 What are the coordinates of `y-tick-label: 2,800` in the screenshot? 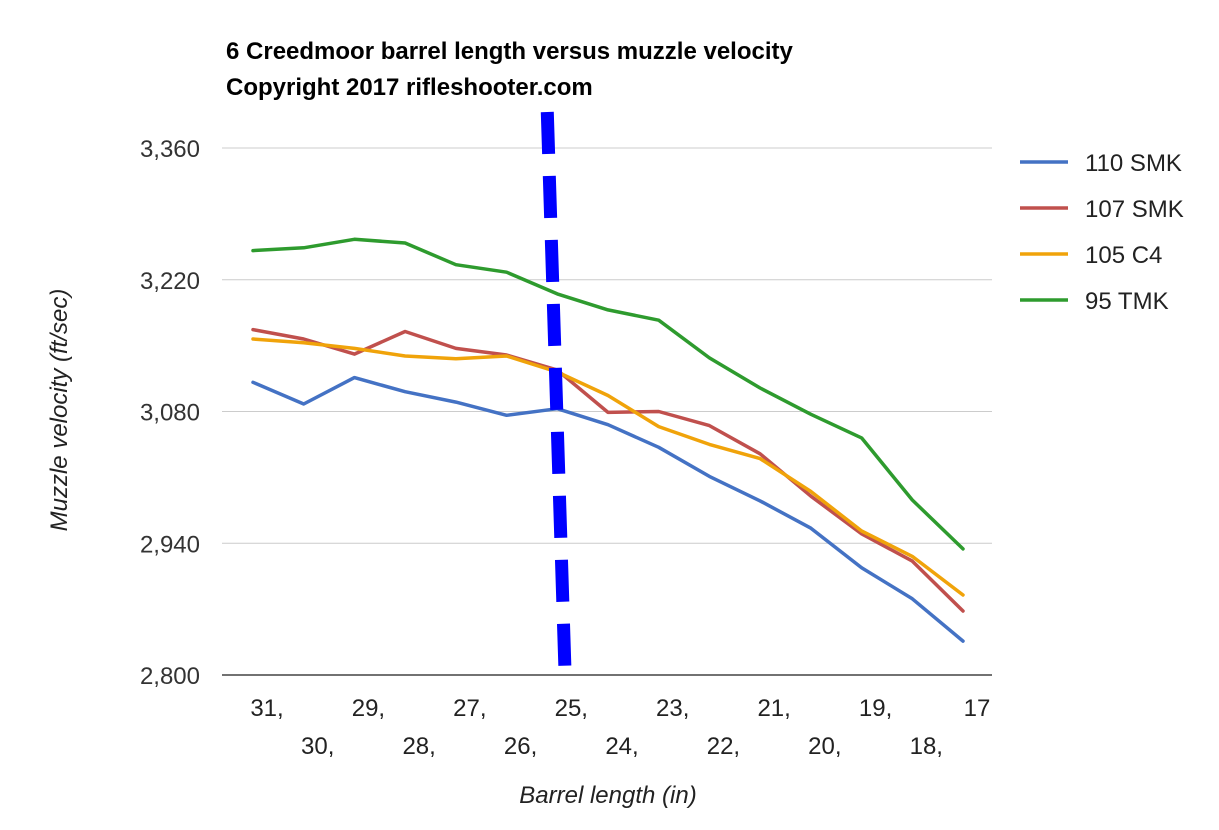 It's located at (170, 676).